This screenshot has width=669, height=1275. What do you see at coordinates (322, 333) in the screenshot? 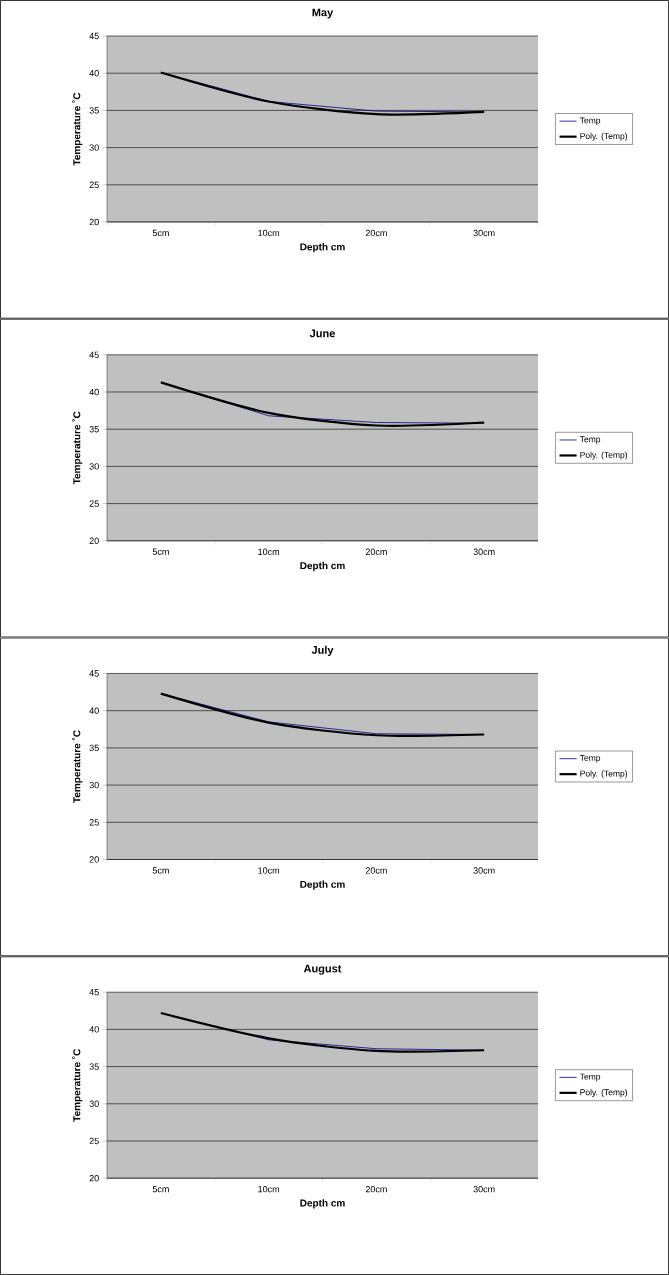
I see `chart-title: June` at bounding box center [322, 333].